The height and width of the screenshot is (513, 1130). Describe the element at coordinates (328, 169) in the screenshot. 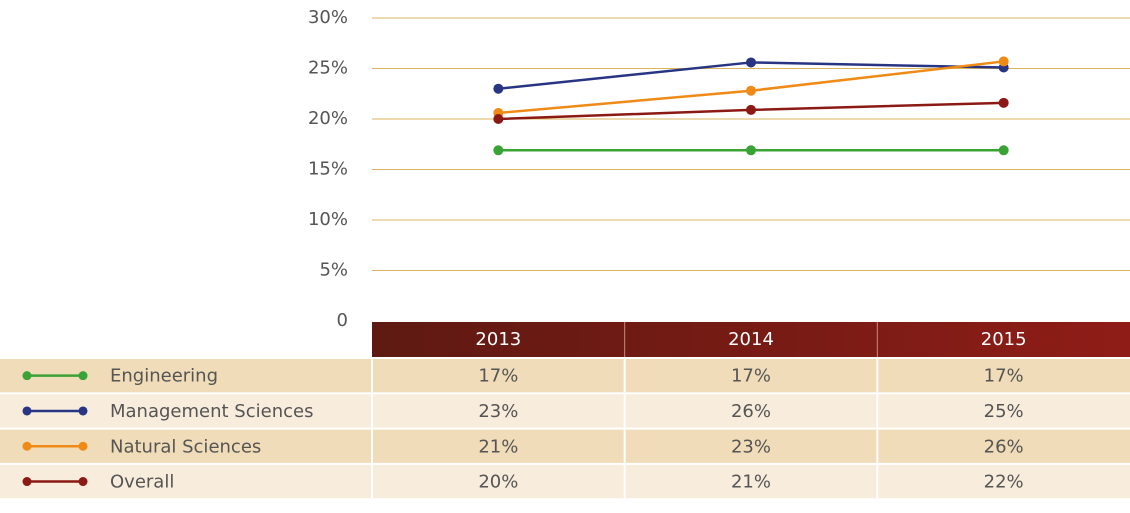

I see `y-tick-label: 15%` at that location.